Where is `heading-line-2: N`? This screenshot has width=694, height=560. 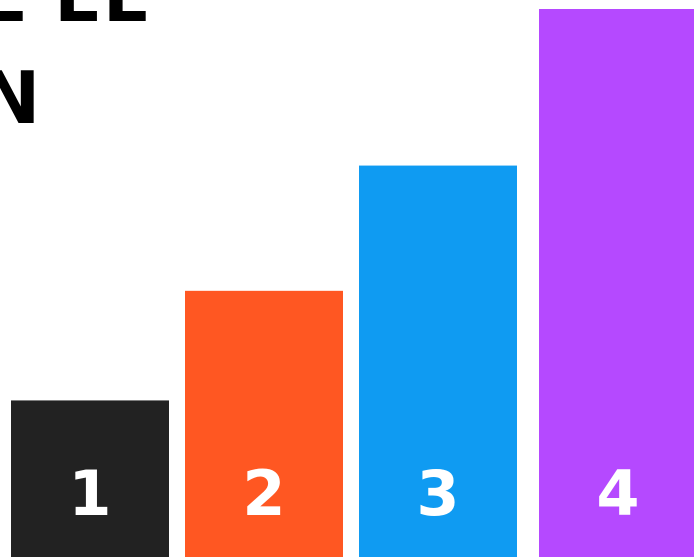
heading-line-2: N is located at coordinates (21, 98).